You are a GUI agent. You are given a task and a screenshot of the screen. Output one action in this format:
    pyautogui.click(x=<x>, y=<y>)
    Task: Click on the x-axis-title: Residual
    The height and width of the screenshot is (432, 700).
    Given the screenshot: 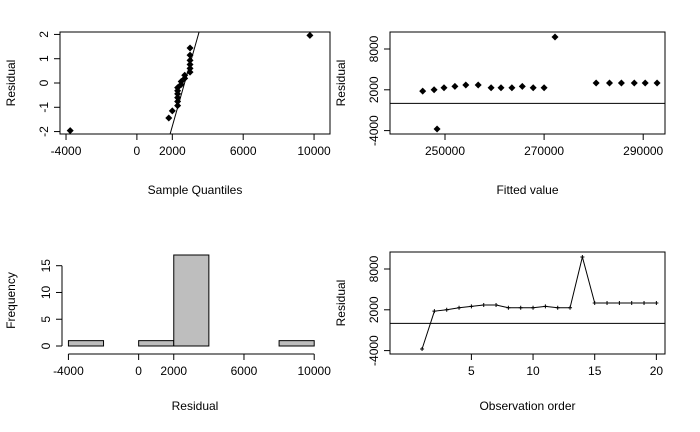 What is the action you would take?
    pyautogui.click(x=195, y=406)
    